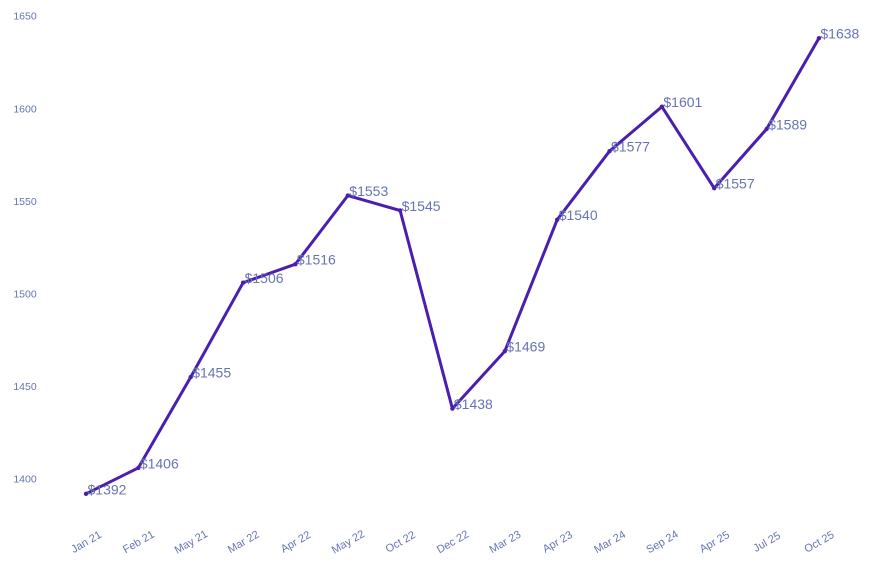 The image size is (873, 568). What do you see at coordinates (421, 206) in the screenshot?
I see `svg-text: $1545` at bounding box center [421, 206].